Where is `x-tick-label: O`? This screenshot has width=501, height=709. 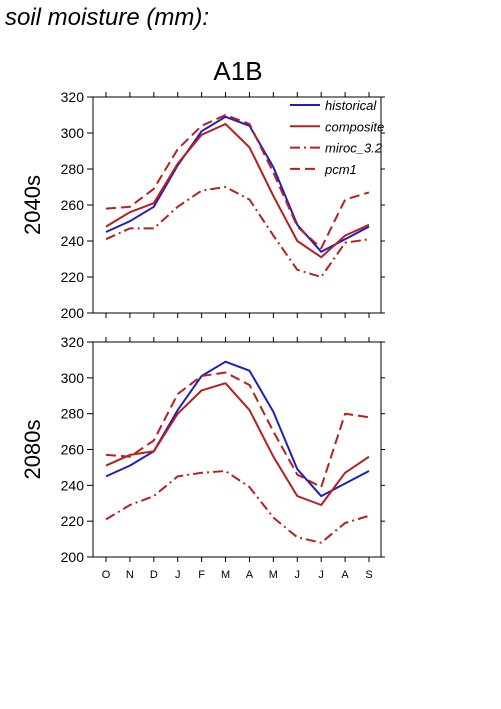 x-tick-label: O is located at coordinates (106, 575).